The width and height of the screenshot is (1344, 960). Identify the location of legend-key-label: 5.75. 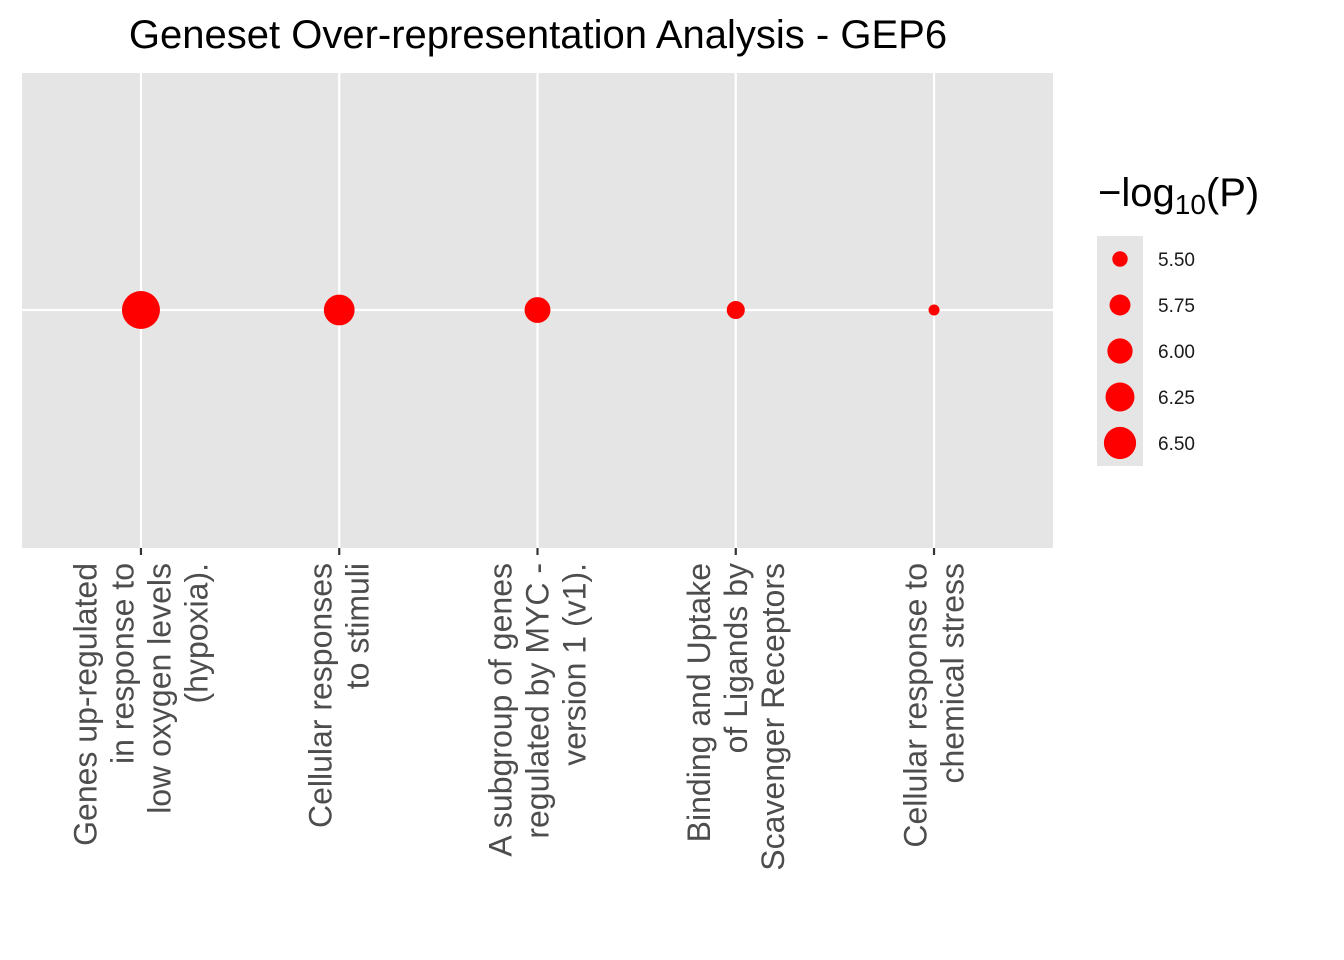
(1176, 306).